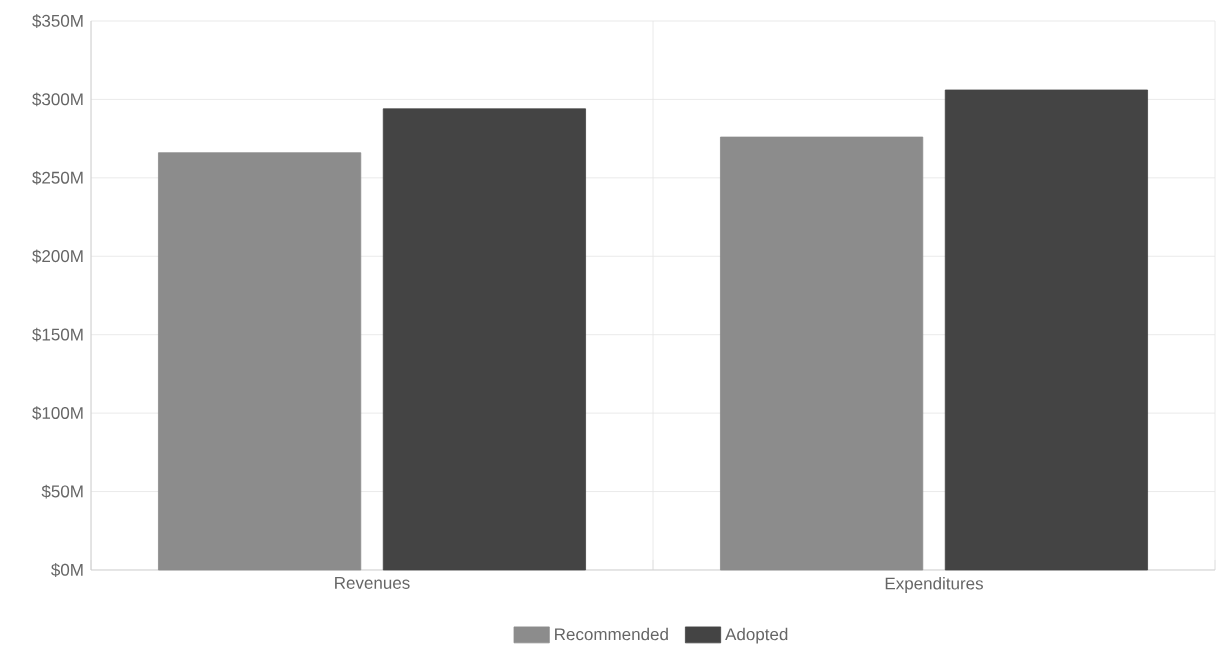 This screenshot has height=656, width=1224. Describe the element at coordinates (57, 334) in the screenshot. I see `y-tick-label: $150M` at that location.